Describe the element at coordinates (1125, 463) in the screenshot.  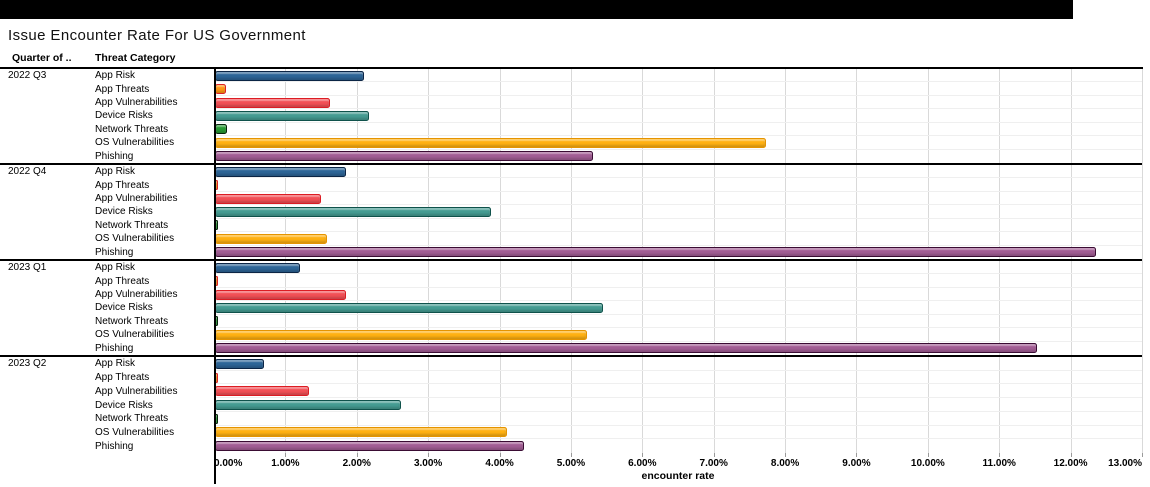
I see `x-axis-tick-label: 13.00%` at that location.